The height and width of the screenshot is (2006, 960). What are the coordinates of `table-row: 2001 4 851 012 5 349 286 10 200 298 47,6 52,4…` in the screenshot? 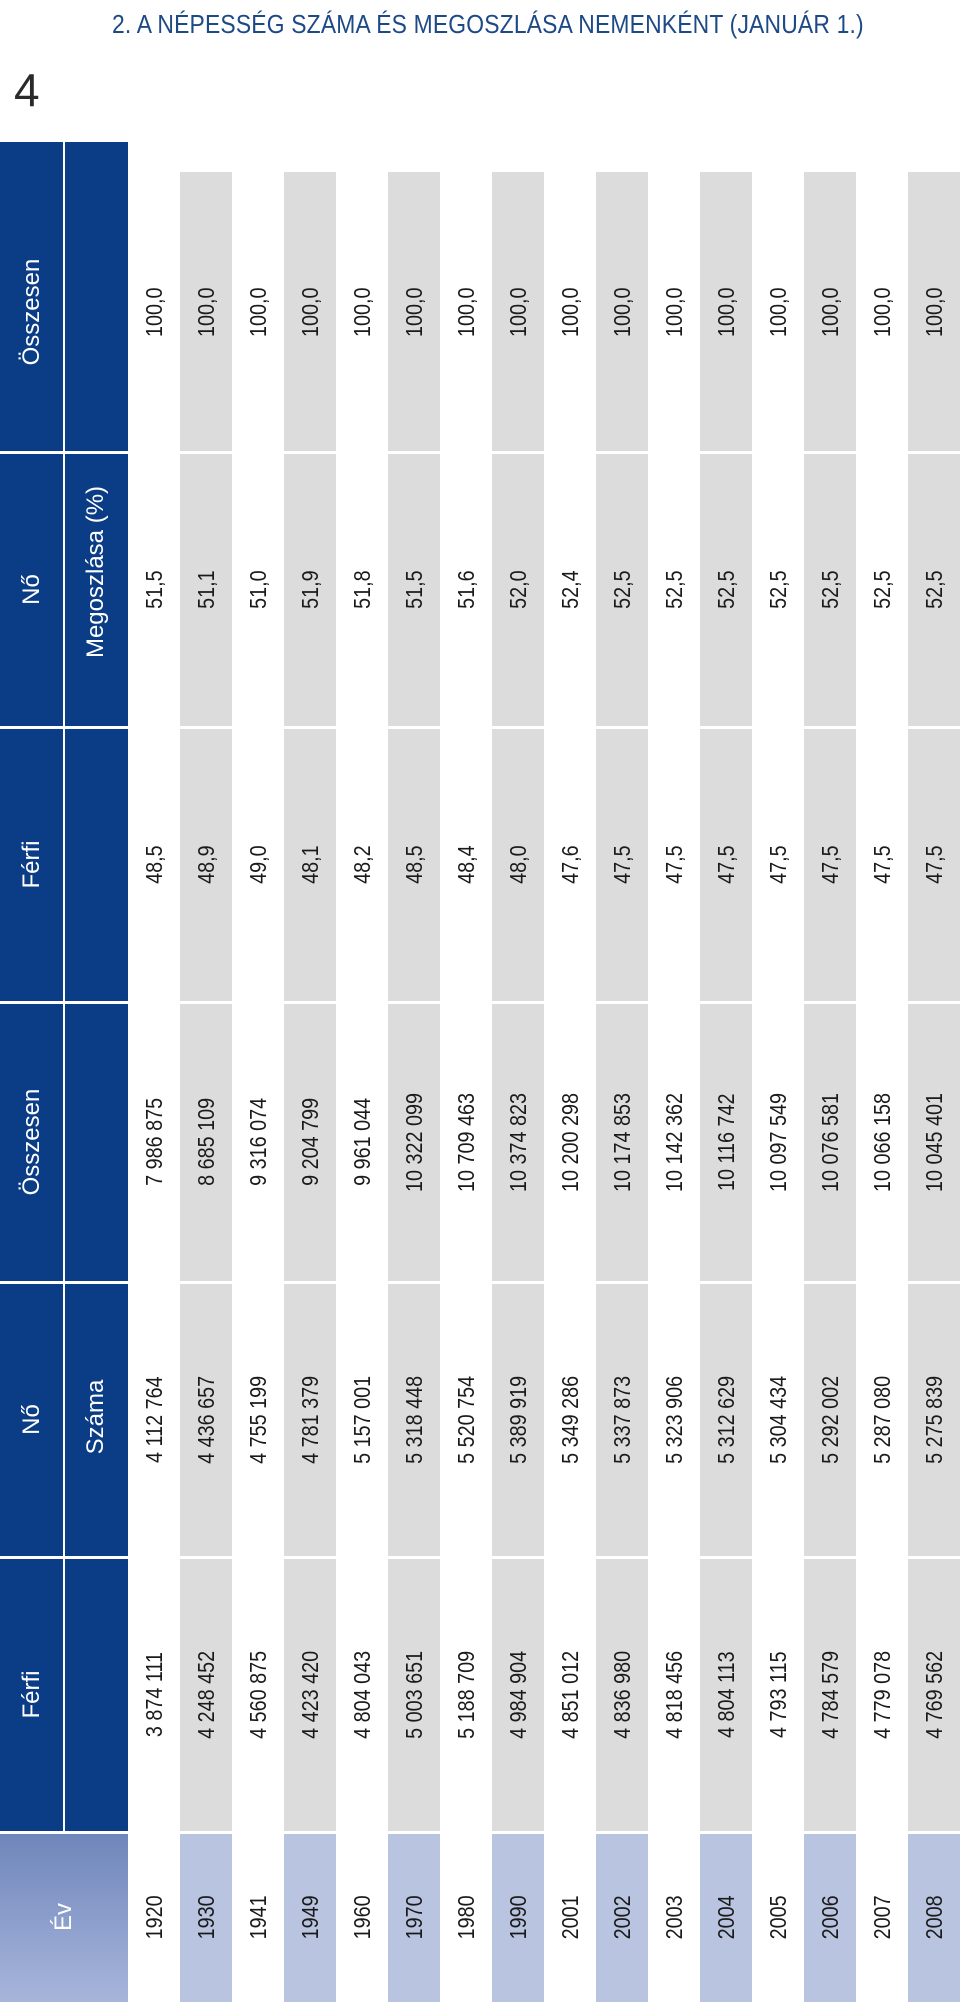 It's located at (570, 1072).